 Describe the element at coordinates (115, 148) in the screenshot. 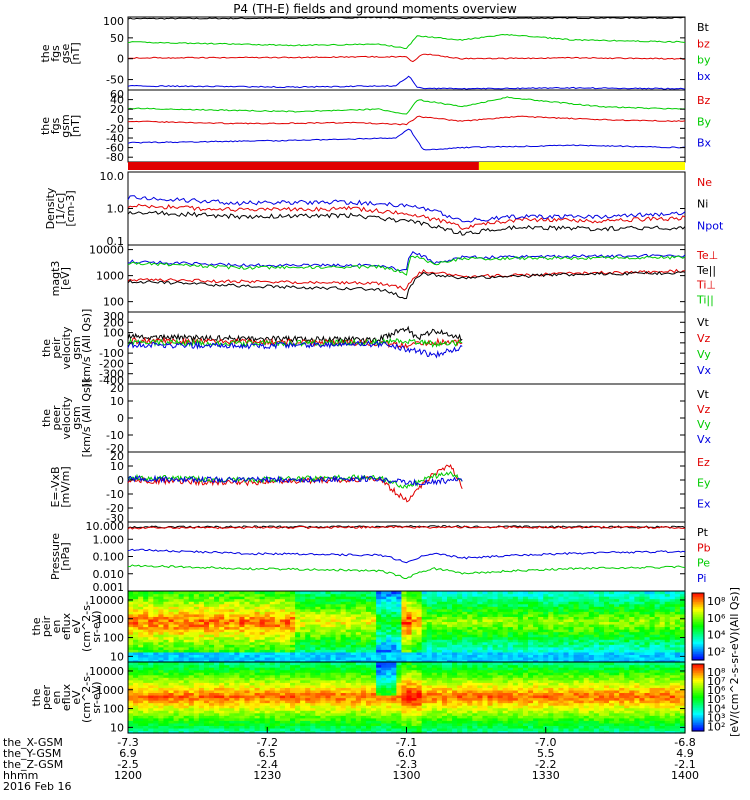

I see `y-tick-label: -60` at that location.